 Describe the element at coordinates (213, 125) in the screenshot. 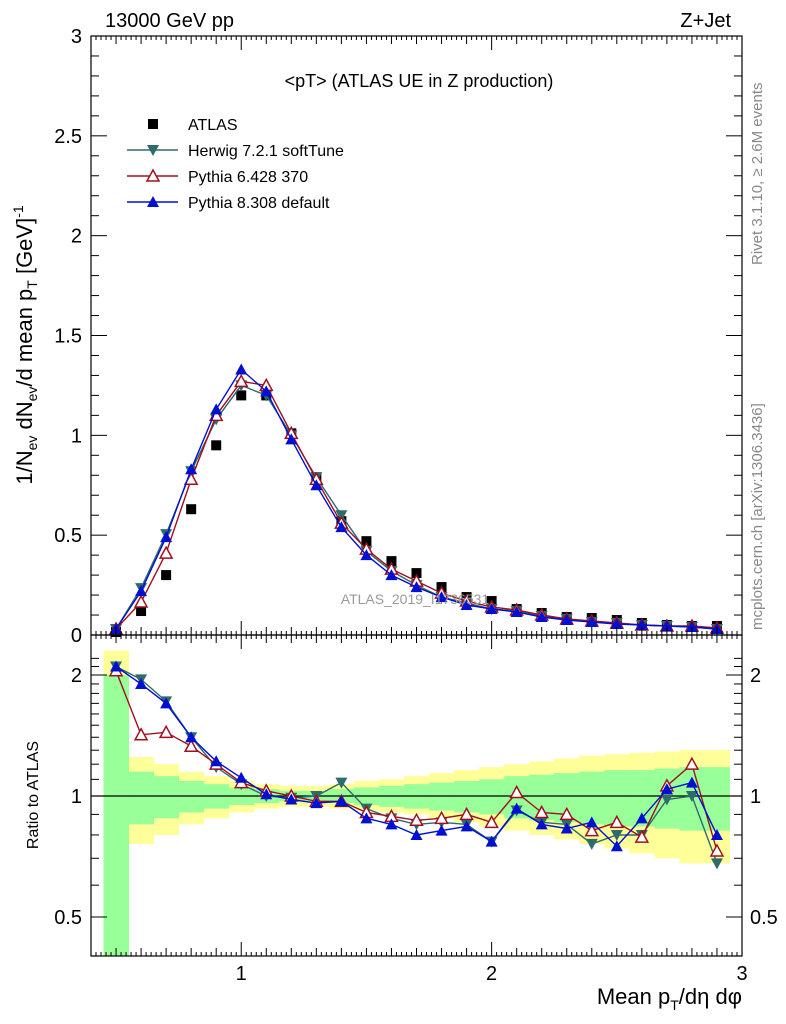

I see `legend-label: ATLAS` at that location.